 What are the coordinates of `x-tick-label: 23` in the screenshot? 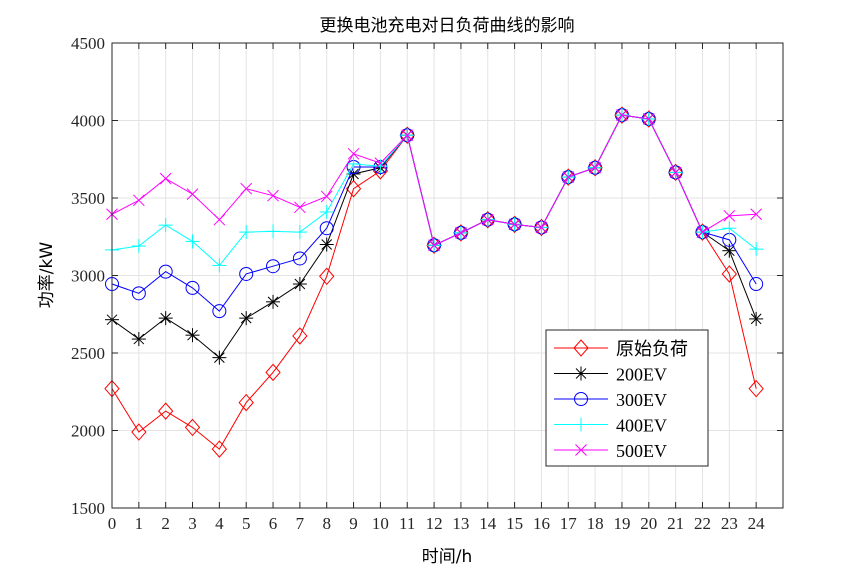 It's located at (729, 523).